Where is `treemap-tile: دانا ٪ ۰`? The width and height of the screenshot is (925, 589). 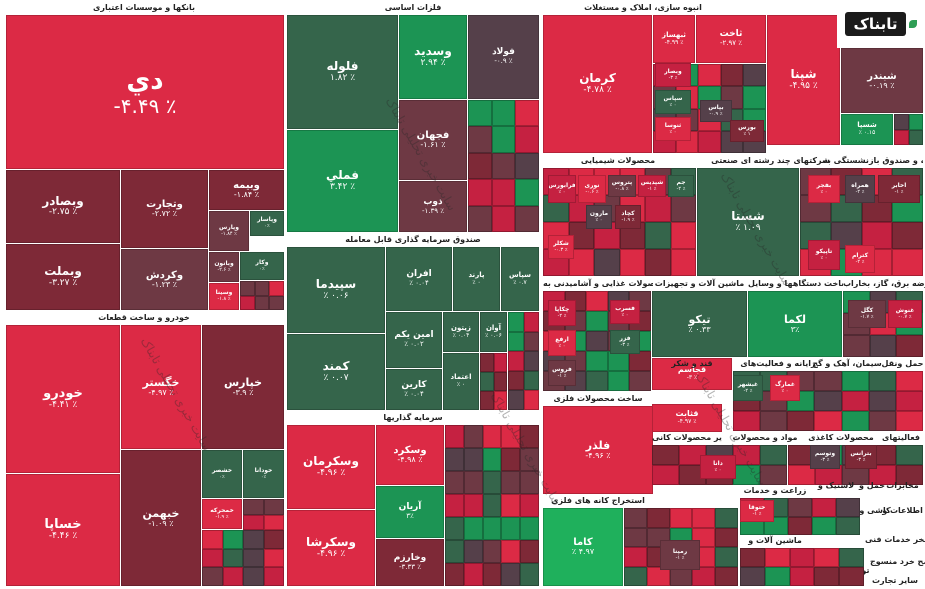 treemap-tile: دانا ٪ ۰ is located at coordinates (718, 467).